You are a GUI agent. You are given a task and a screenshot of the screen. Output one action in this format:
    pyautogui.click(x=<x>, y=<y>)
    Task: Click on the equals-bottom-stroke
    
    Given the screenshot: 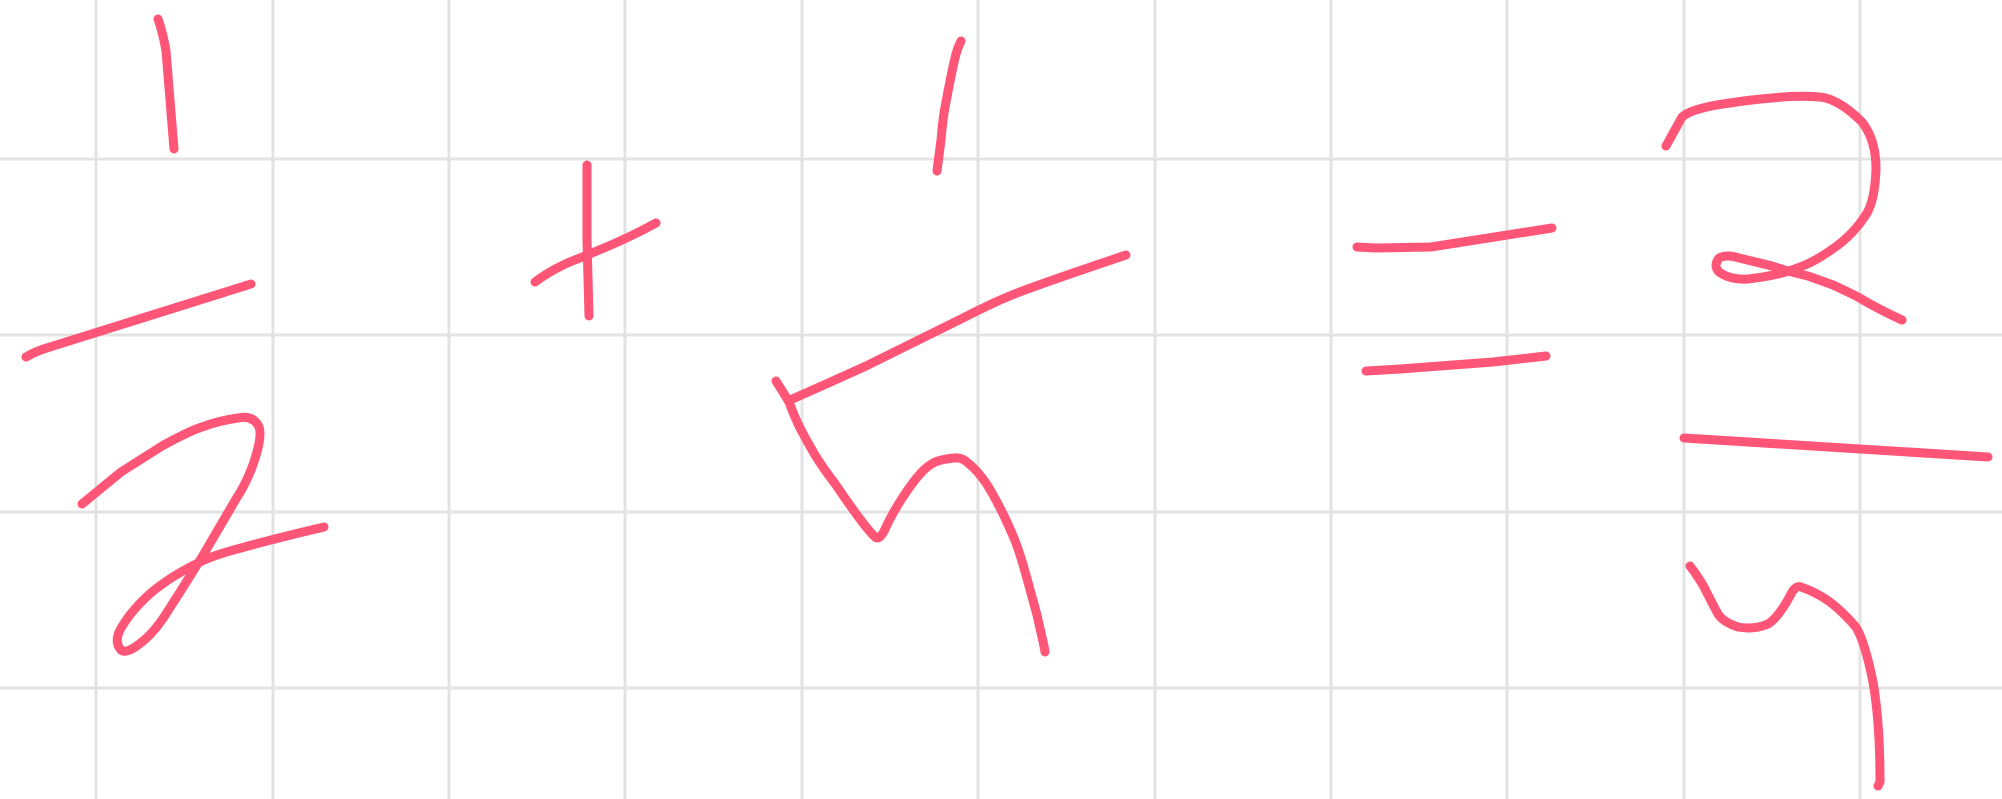 What is the action you would take?
    pyautogui.click(x=1456, y=363)
    